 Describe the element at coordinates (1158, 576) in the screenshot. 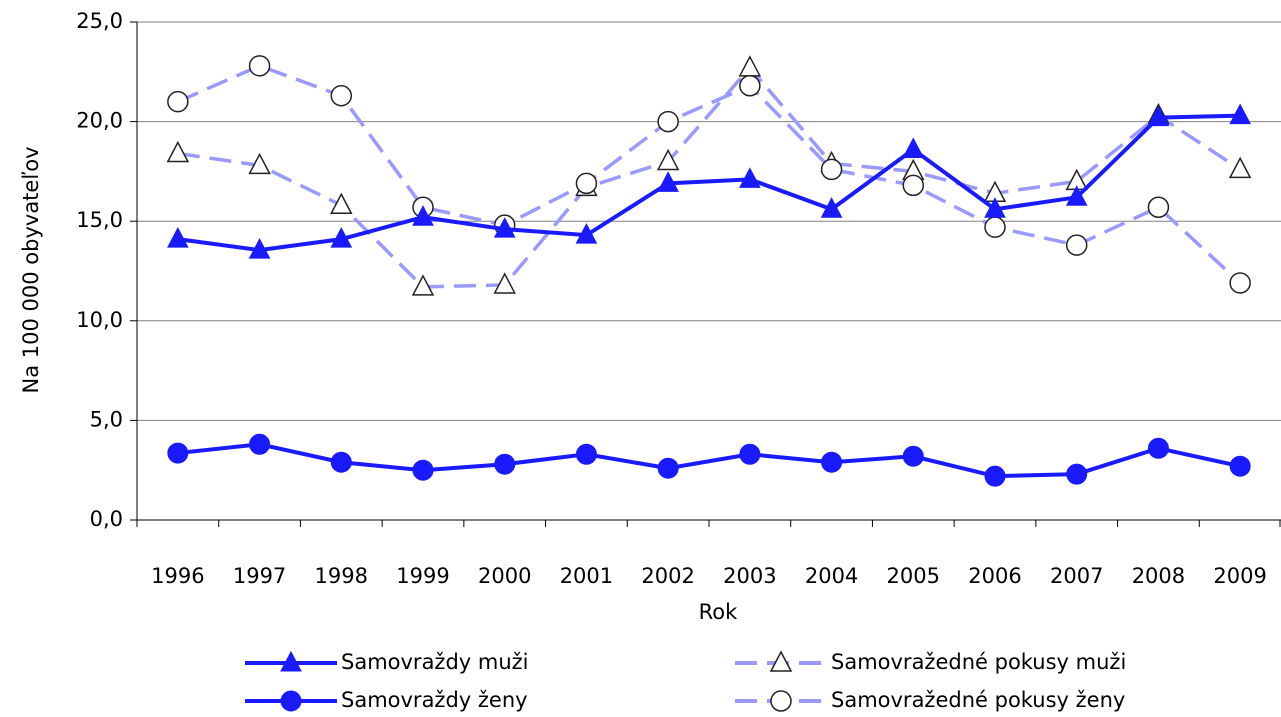

I see `x-tick-label: 2008` at that location.